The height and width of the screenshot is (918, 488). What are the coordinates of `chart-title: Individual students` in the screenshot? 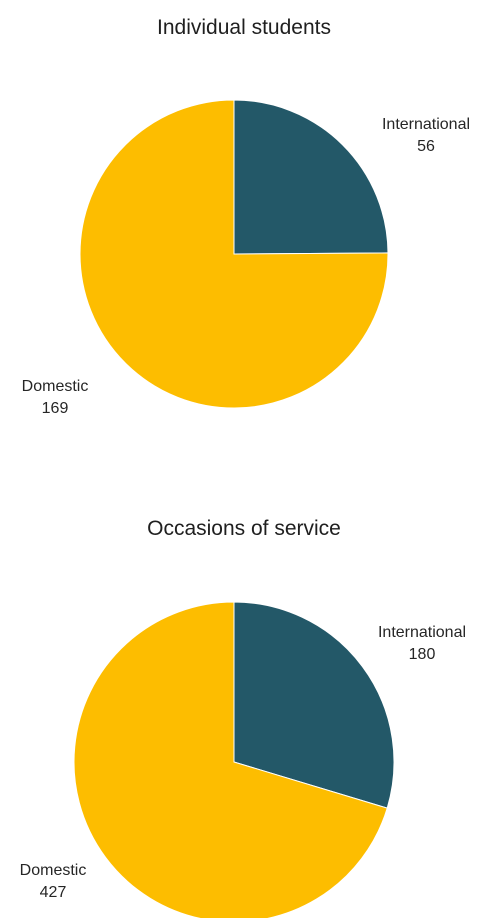 It's located at (244, 27).